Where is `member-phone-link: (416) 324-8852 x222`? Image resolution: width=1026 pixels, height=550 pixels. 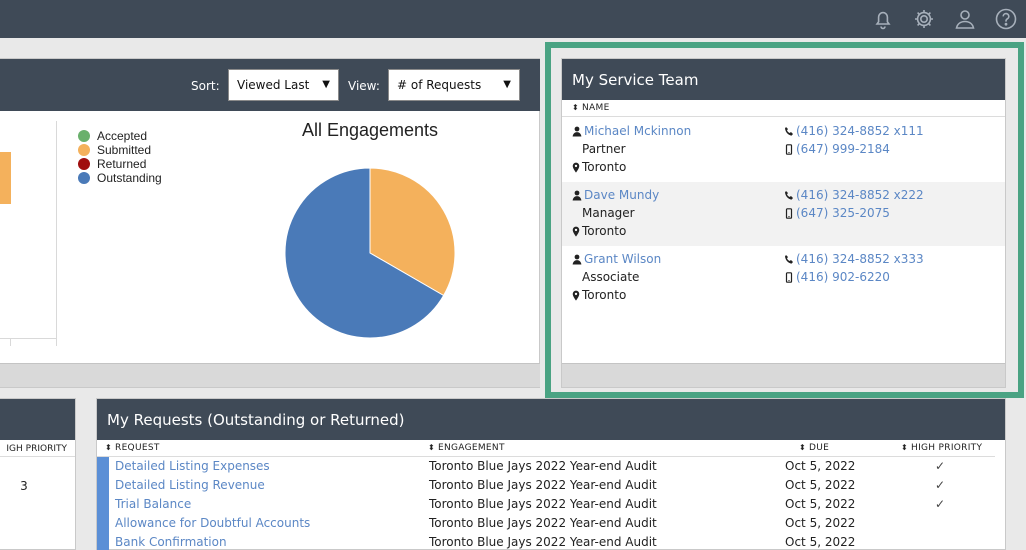 member-phone-link: (416) 324-8852 x222 is located at coordinates (854, 195).